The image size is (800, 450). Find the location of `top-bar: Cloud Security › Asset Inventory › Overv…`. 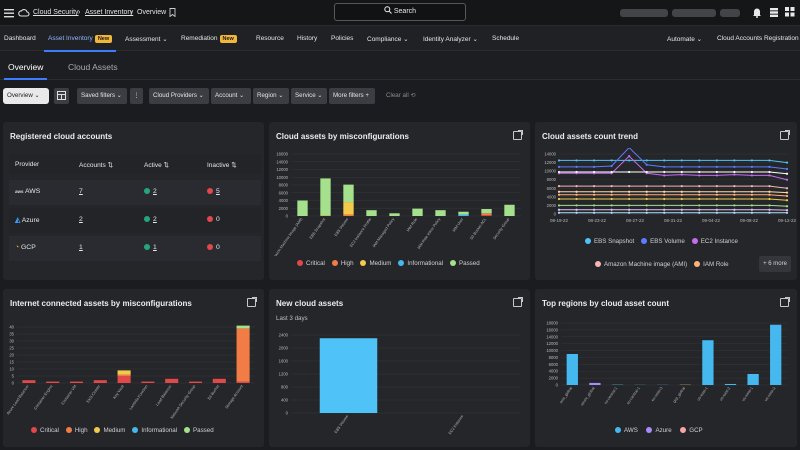

top-bar: Cloud Security › Asset Inventory › Overv… is located at coordinates (400, 13).